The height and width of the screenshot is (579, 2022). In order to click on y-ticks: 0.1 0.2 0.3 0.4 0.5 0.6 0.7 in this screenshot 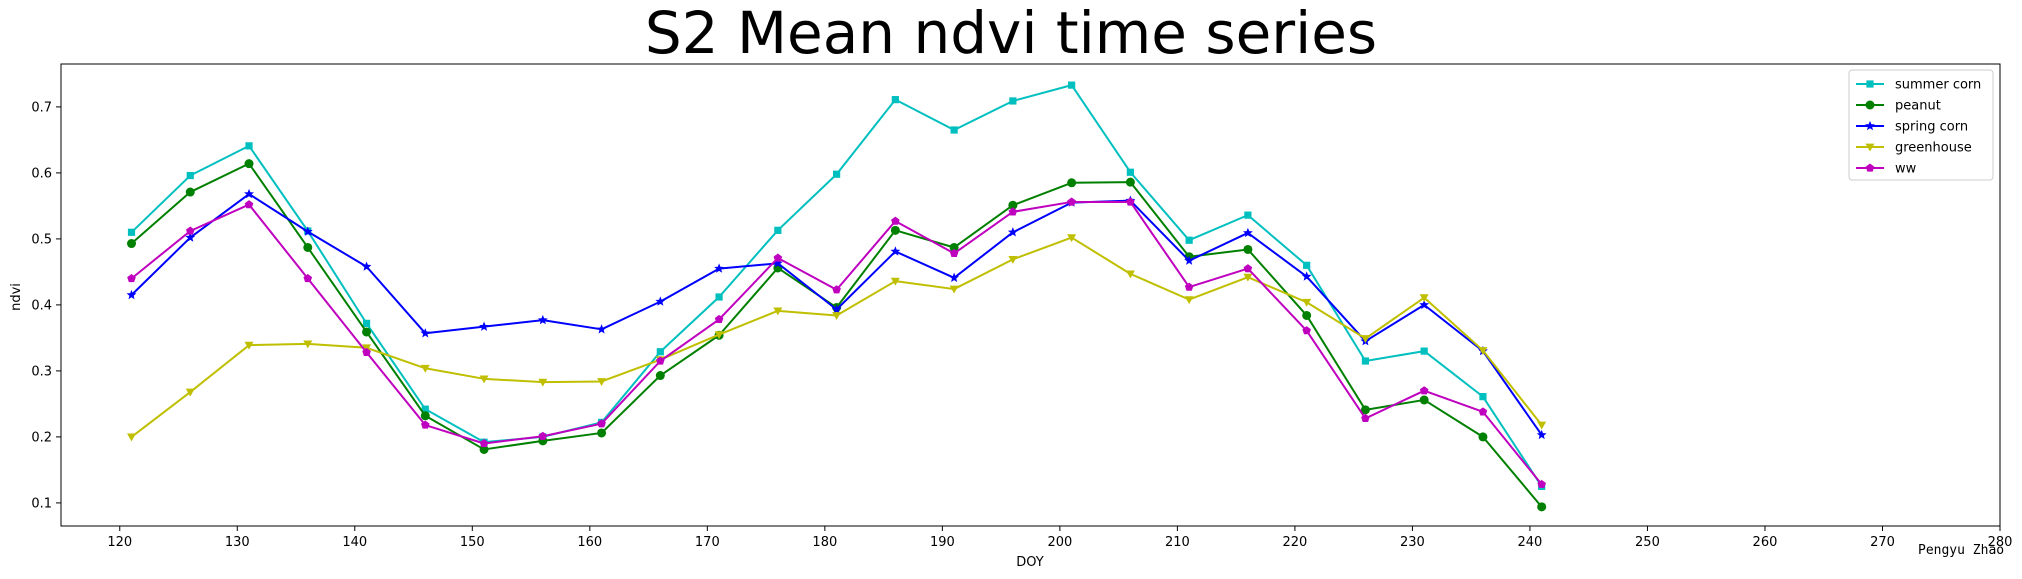, I will do `click(46, 305)`.